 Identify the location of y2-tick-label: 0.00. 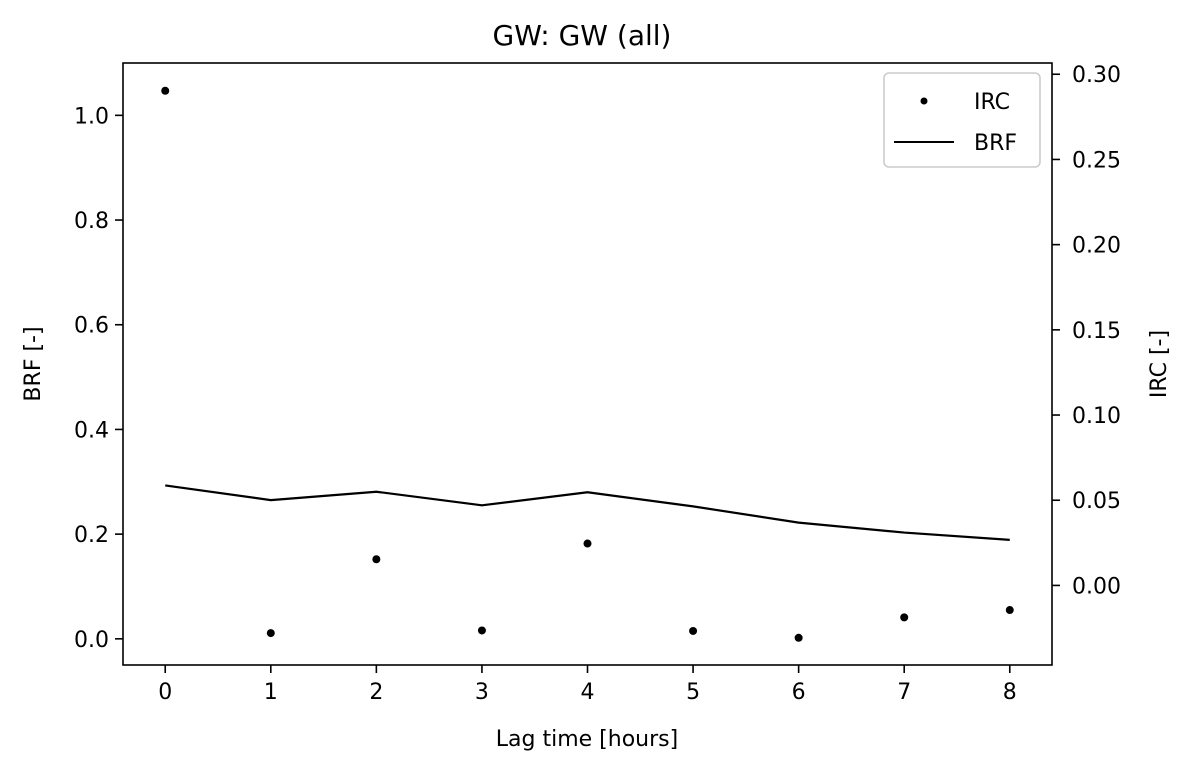
(1096, 586).